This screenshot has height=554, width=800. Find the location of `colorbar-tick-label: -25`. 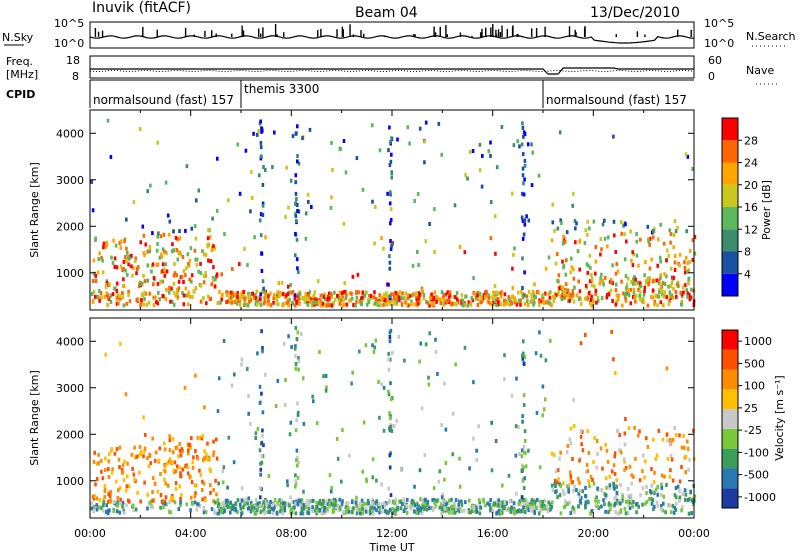

colorbar-tick-label: -25 is located at coordinates (753, 430).